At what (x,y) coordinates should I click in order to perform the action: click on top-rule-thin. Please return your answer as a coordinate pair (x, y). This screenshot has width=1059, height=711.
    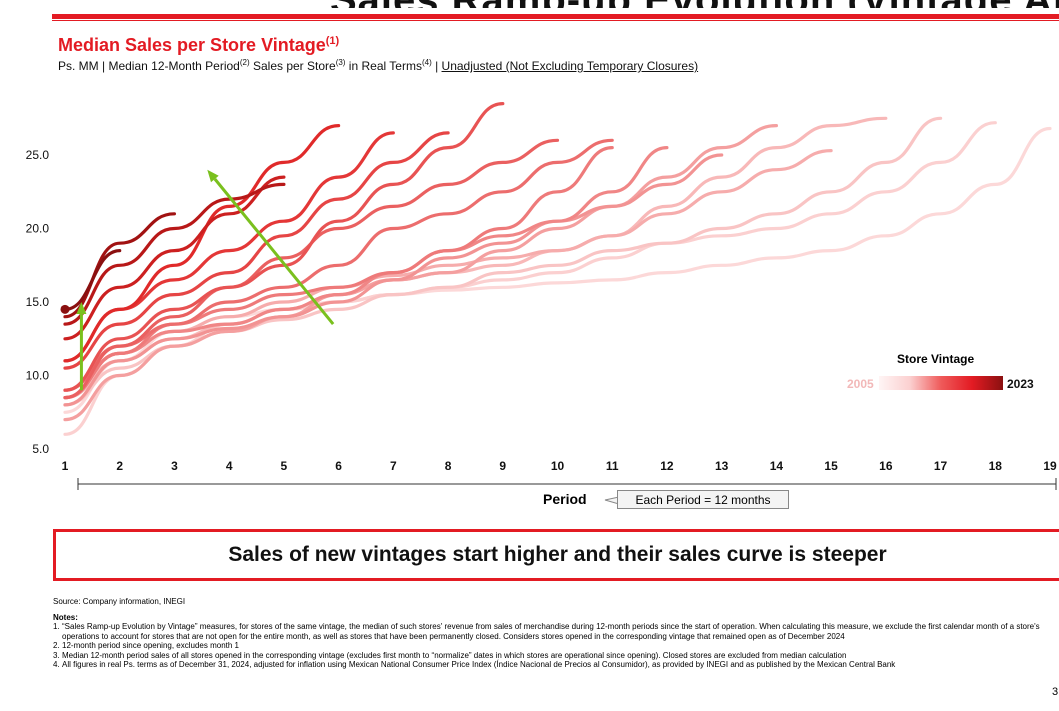
    Looking at the image, I should click on (555, 20).